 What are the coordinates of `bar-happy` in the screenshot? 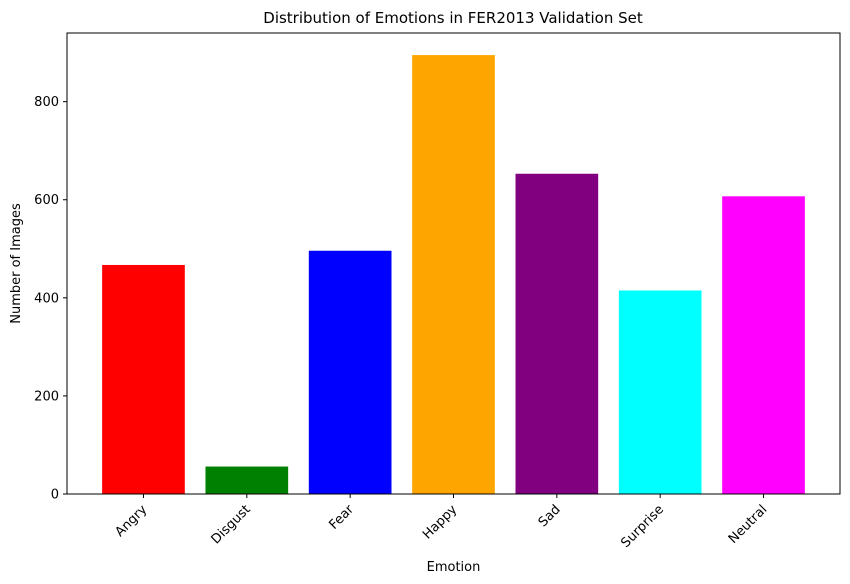 It's located at (453, 274).